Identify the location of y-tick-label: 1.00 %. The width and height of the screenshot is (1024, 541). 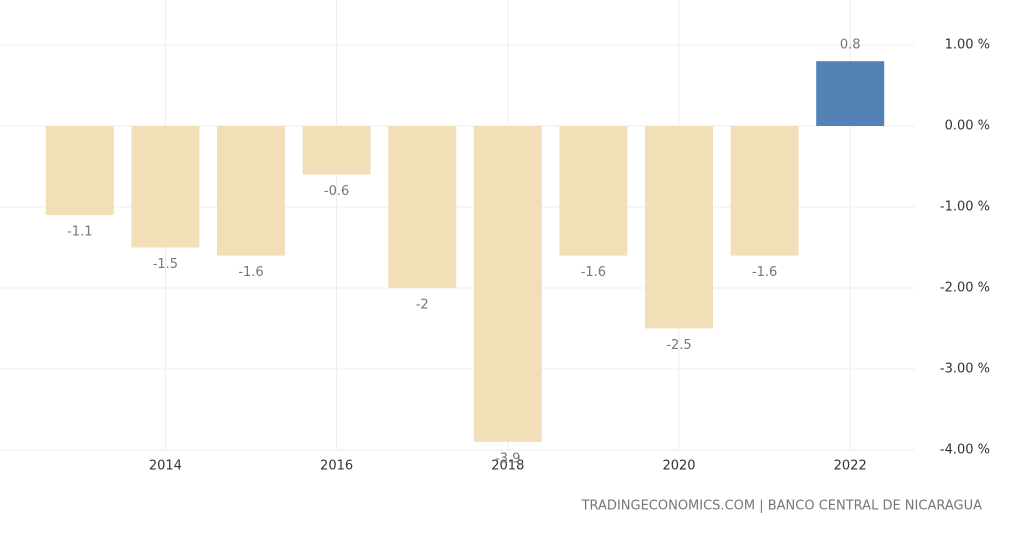
(967, 45).